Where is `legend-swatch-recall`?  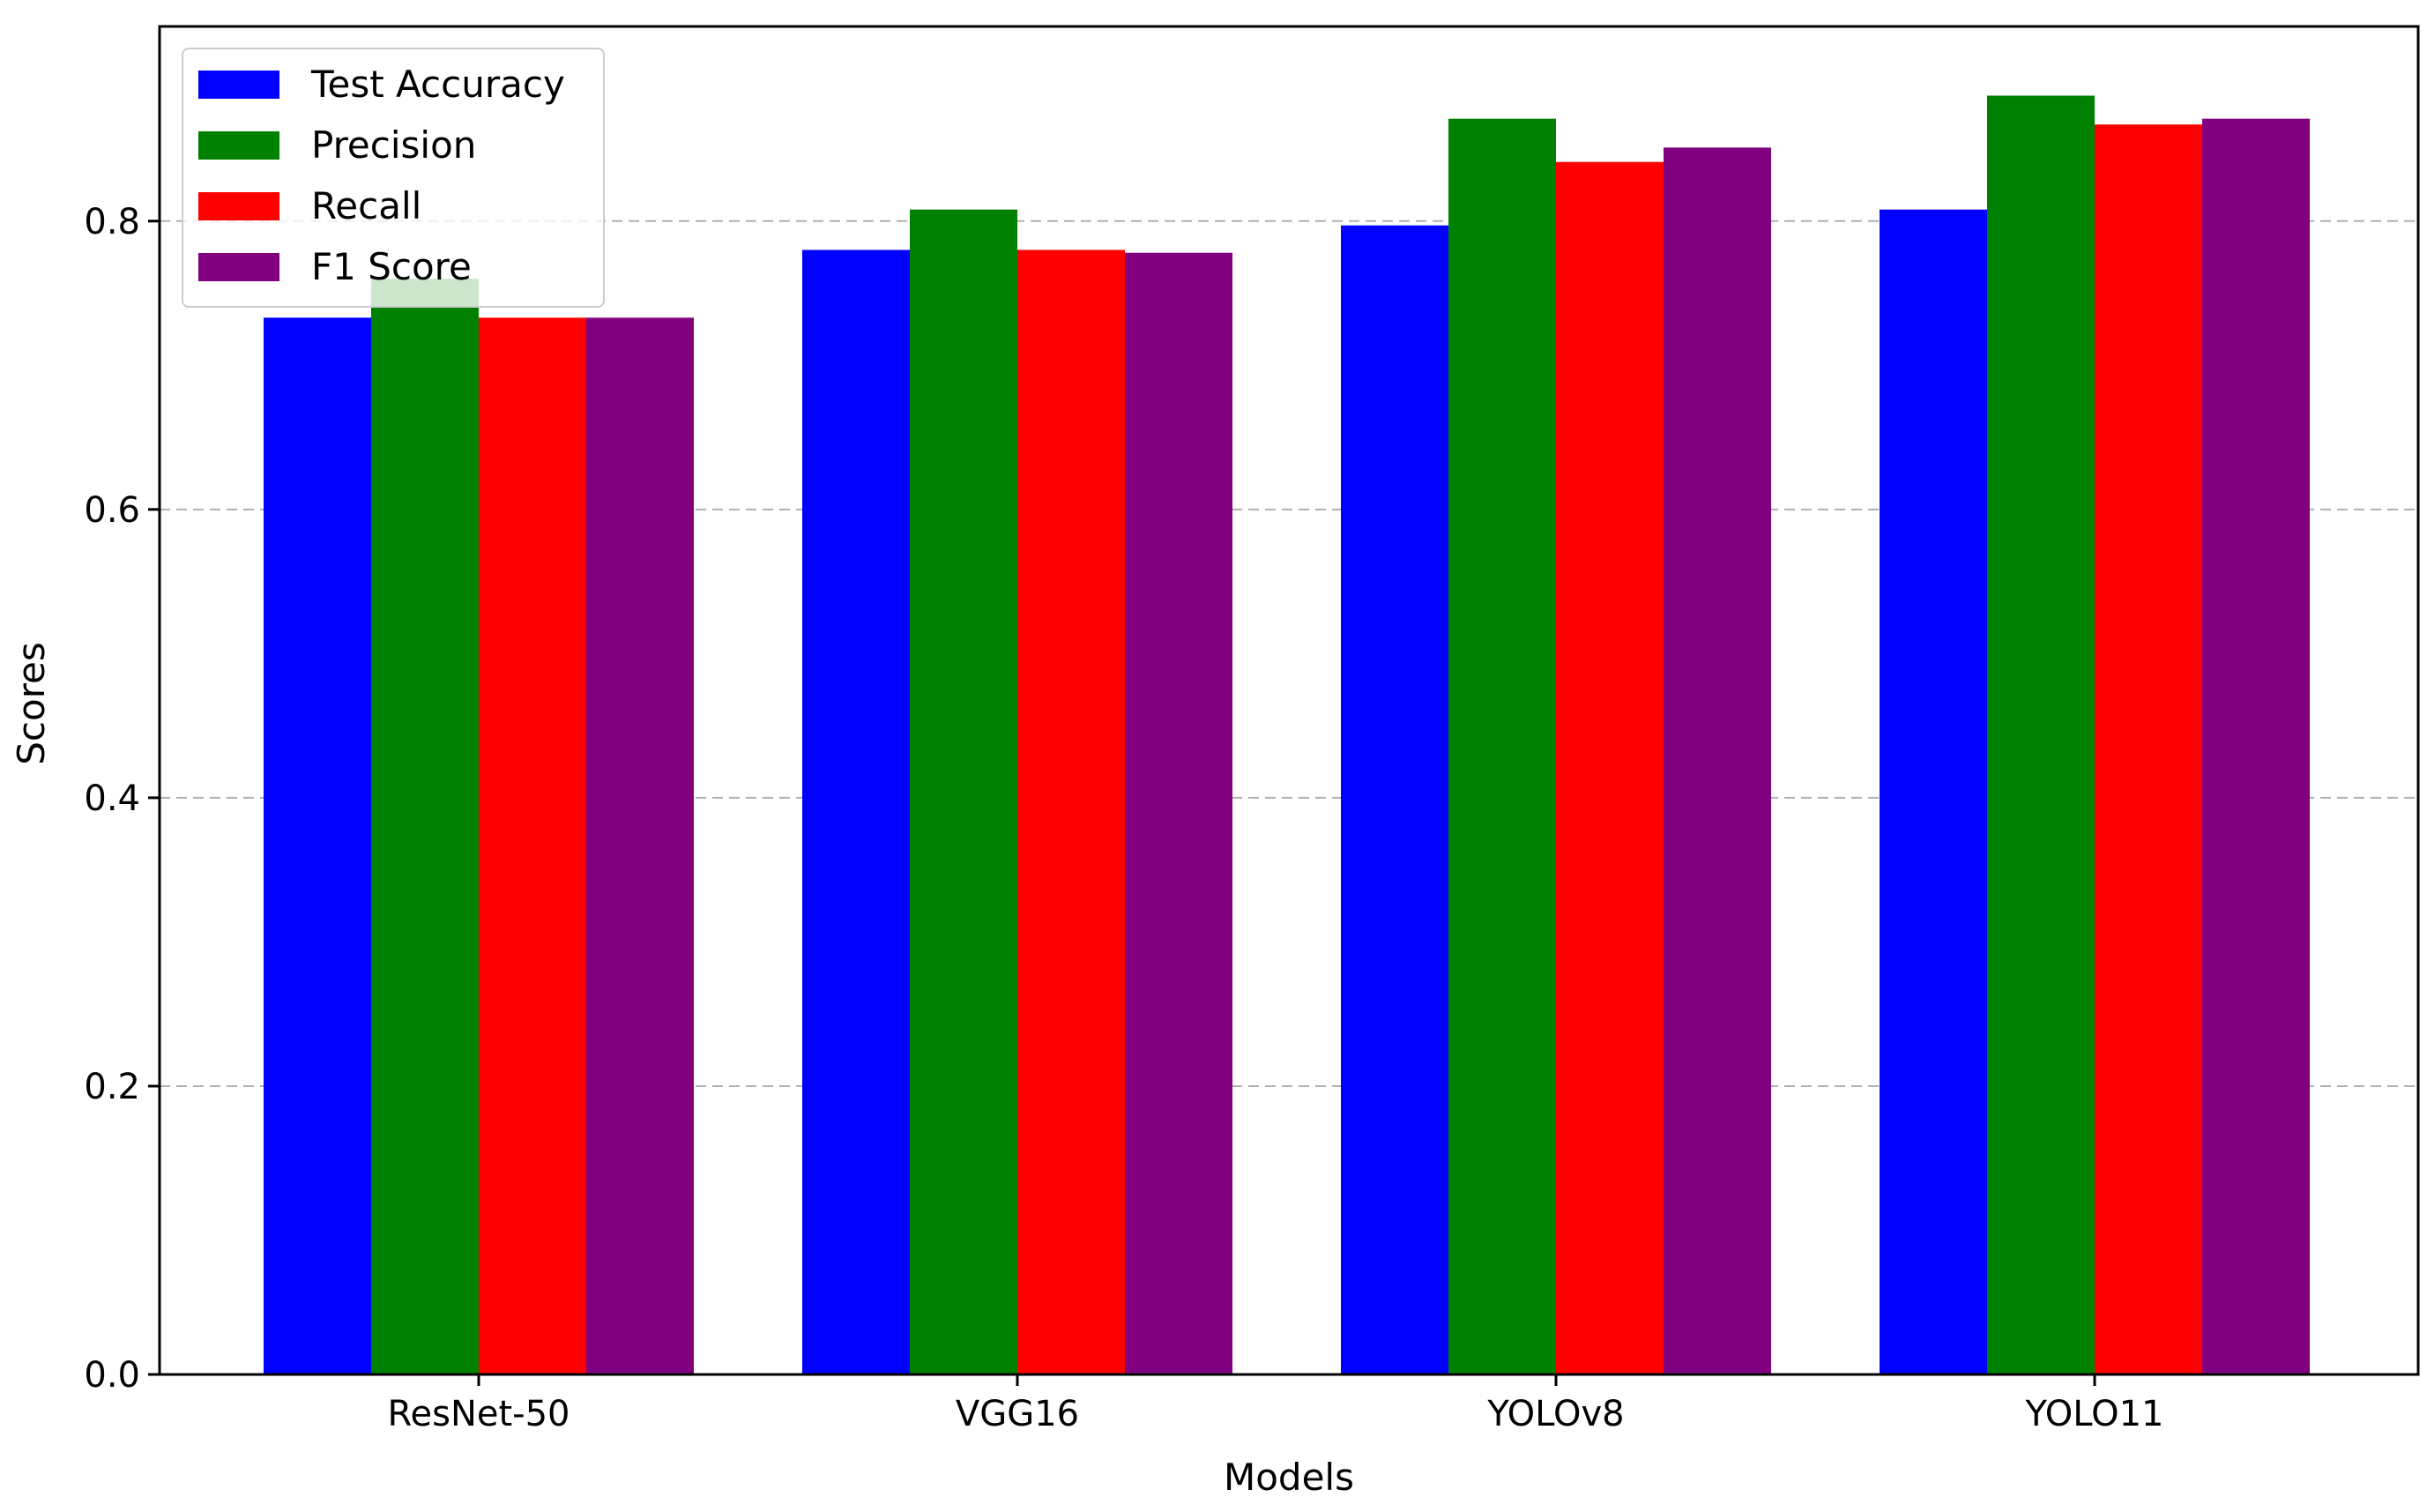 legend-swatch-recall is located at coordinates (238, 206).